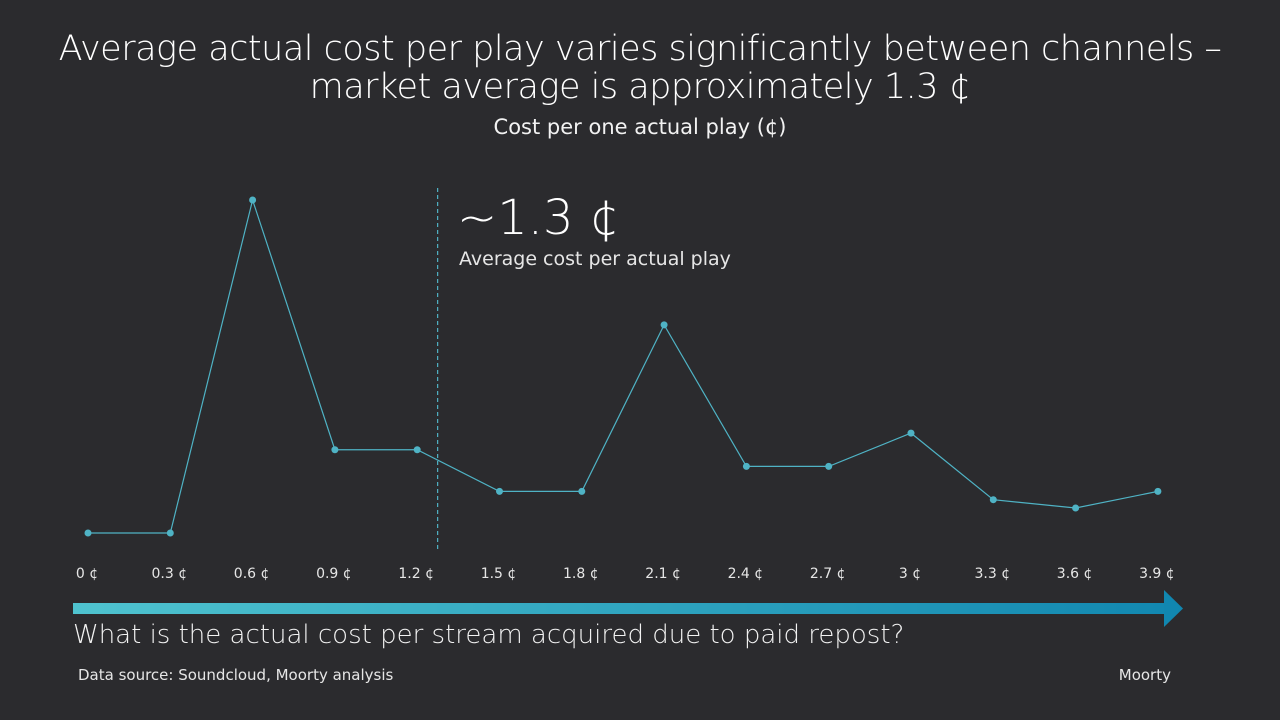 This screenshot has height=720, width=1280. I want to click on x-tick-label: 0.3 ¢, so click(169, 574).